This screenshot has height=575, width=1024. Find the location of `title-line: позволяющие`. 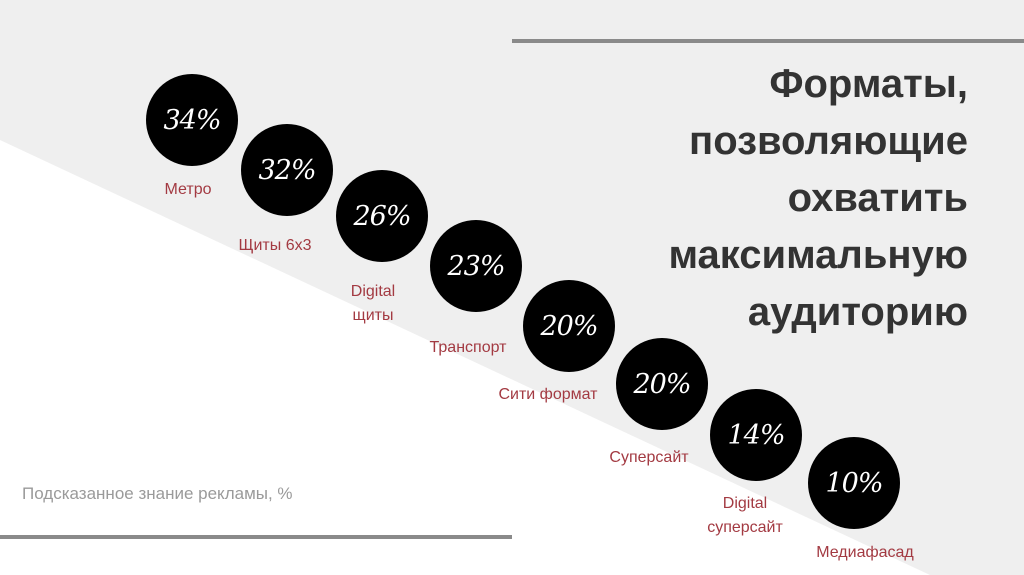

title-line: позволяющие is located at coordinates (828, 141).